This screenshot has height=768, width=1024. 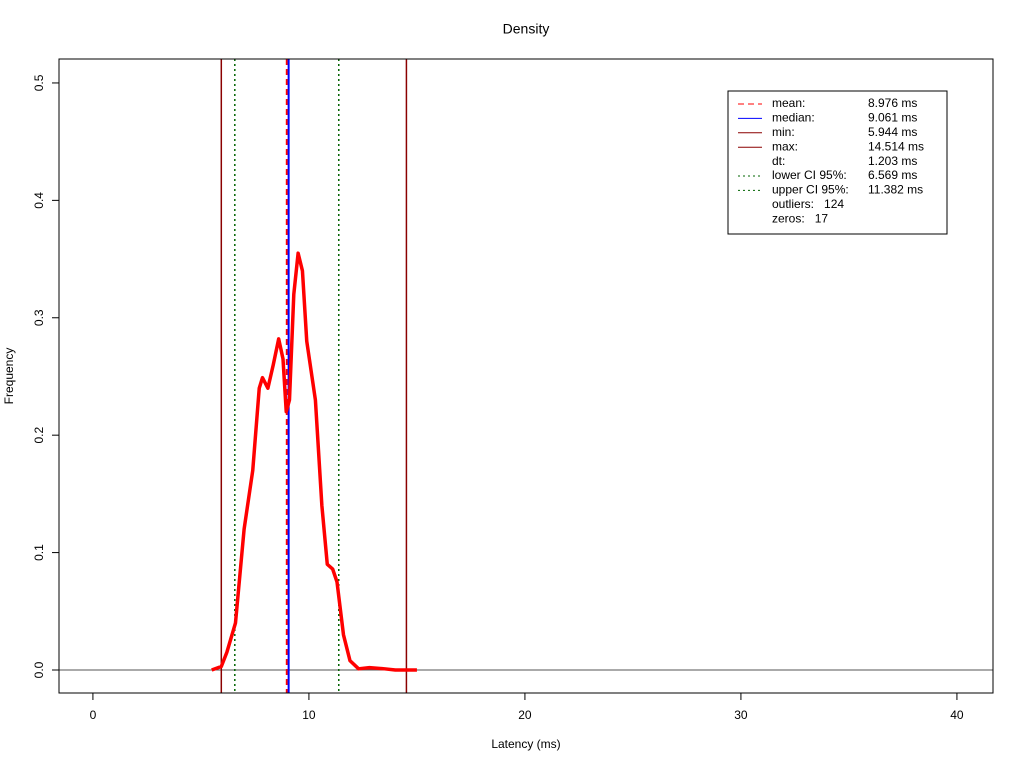 What do you see at coordinates (525, 715) in the screenshot?
I see `x-tick-label: 20` at bounding box center [525, 715].